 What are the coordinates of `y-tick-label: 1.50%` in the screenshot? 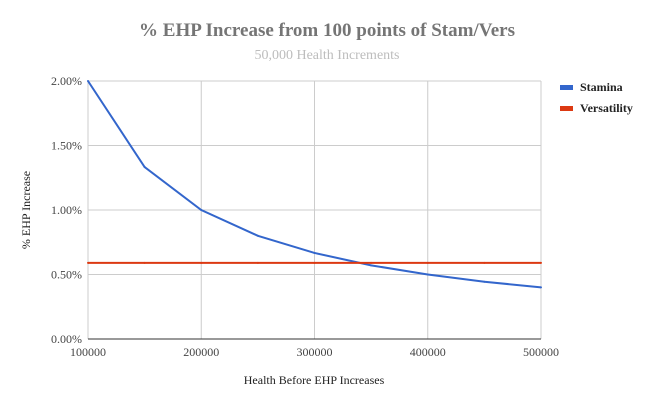 It's located at (66, 146).